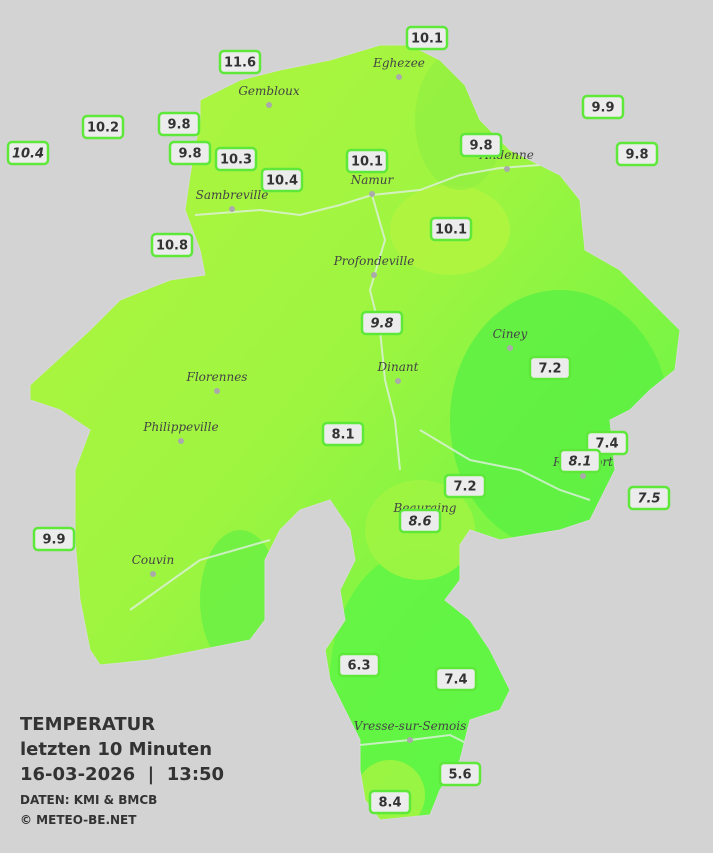  Describe the element at coordinates (398, 367) in the screenshot. I see `city-label: Dinant` at that location.